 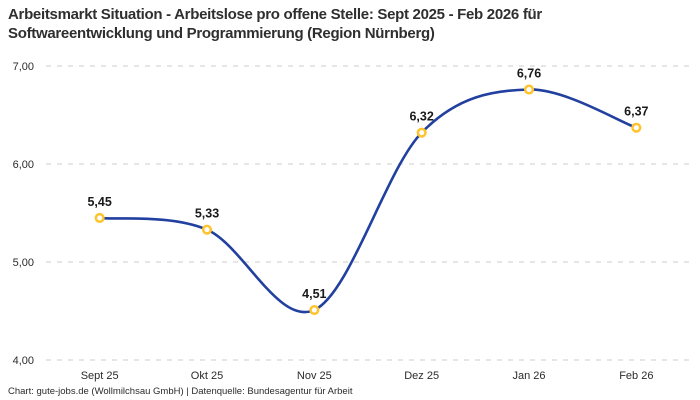 What do you see at coordinates (314, 294) in the screenshot?
I see `data-label: 4,51` at bounding box center [314, 294].